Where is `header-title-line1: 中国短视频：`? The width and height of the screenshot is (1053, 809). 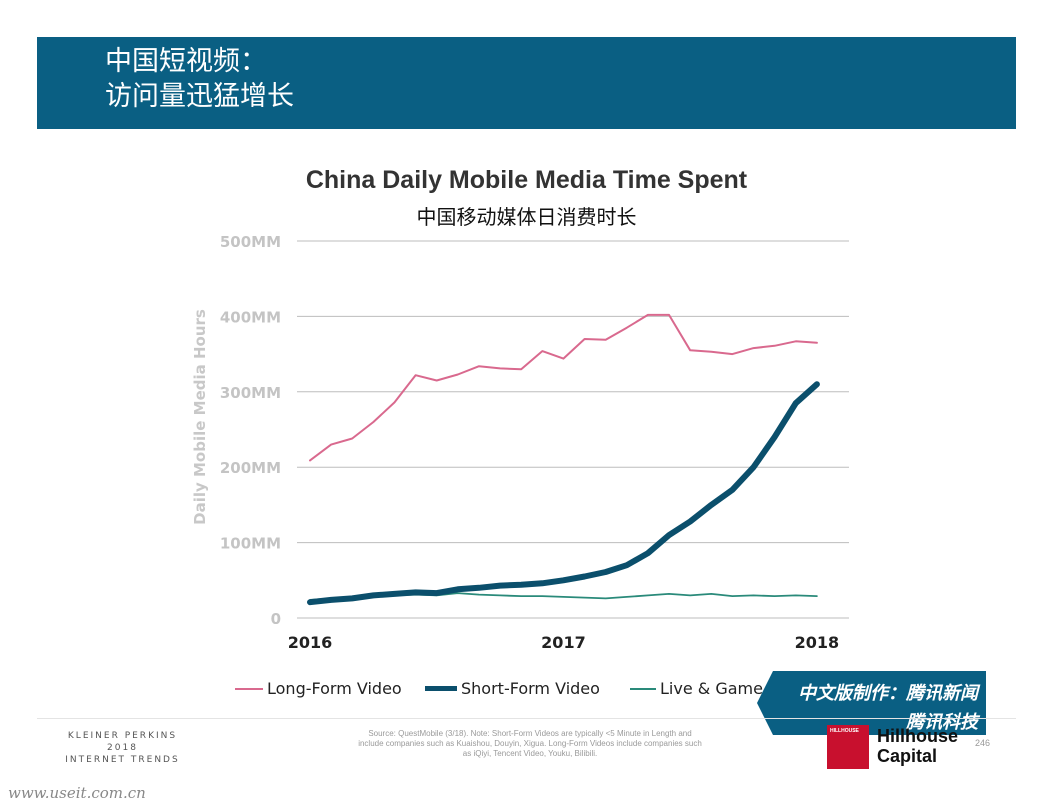 header-title-line1: 中国短视频： is located at coordinates (186, 61).